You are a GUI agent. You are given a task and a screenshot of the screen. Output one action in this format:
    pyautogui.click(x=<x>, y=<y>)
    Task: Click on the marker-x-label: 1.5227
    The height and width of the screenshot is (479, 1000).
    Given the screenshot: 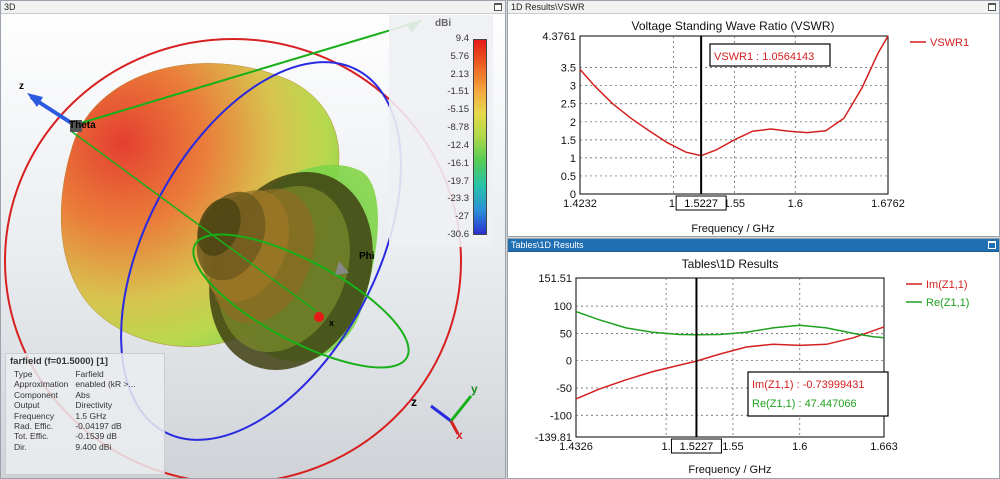 What is the action you would take?
    pyautogui.click(x=701, y=204)
    